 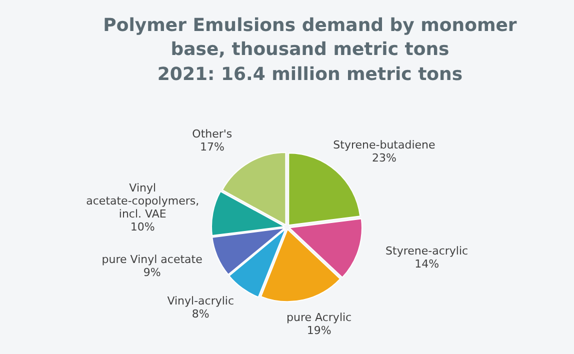 What do you see at coordinates (310, 38) in the screenshot?
I see `chart-title: Polymer Emulsions demand by monomer base, thousand metric tons` at bounding box center [310, 38].